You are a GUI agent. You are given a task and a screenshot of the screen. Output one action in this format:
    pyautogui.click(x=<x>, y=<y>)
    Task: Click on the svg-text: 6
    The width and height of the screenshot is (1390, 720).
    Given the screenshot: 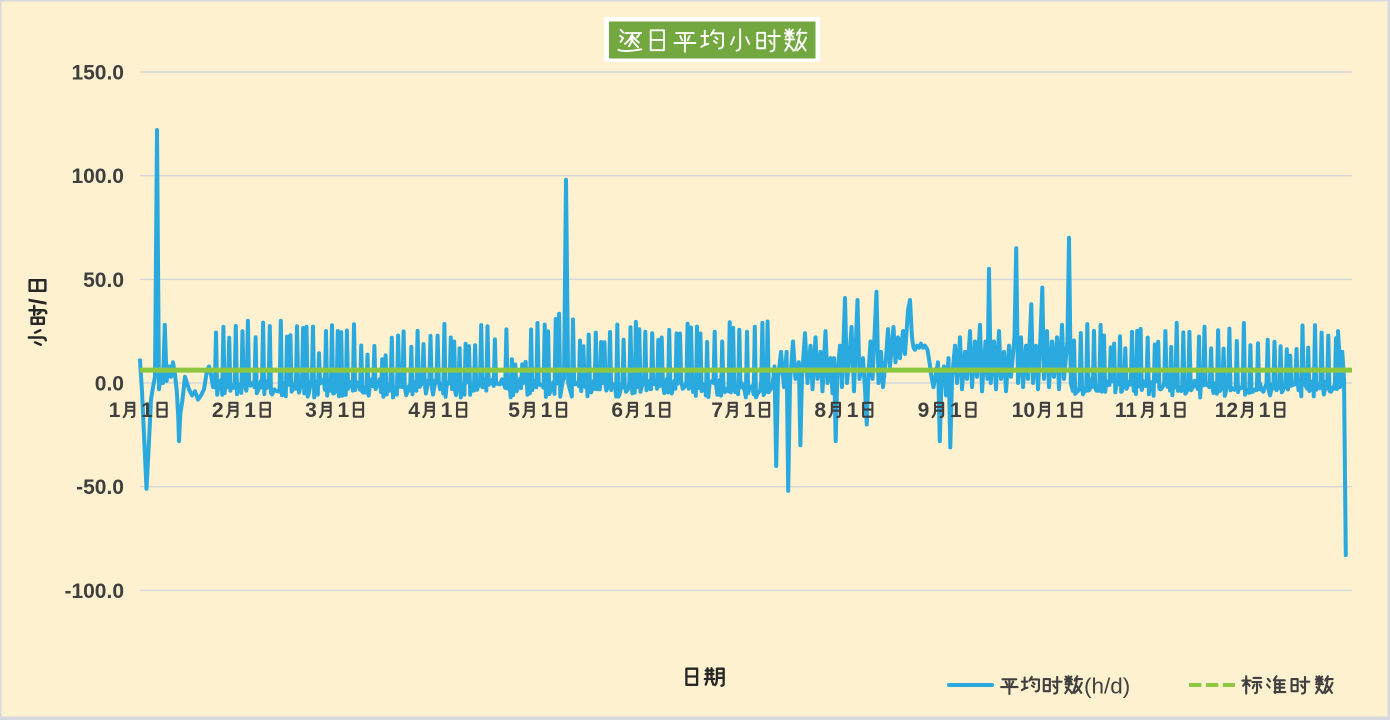 What is the action you would take?
    pyautogui.click(x=617, y=410)
    